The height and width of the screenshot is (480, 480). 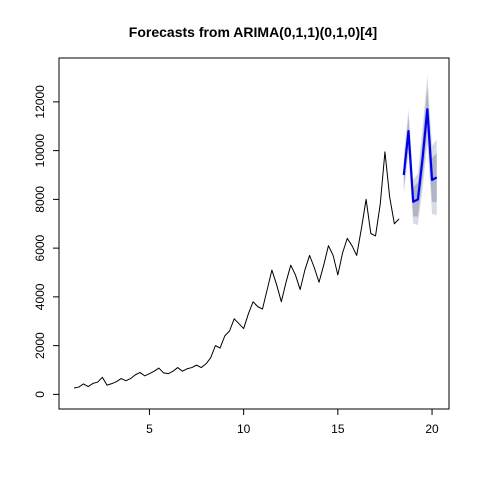 I want to click on y-tick-label: 0, so click(x=40, y=394).